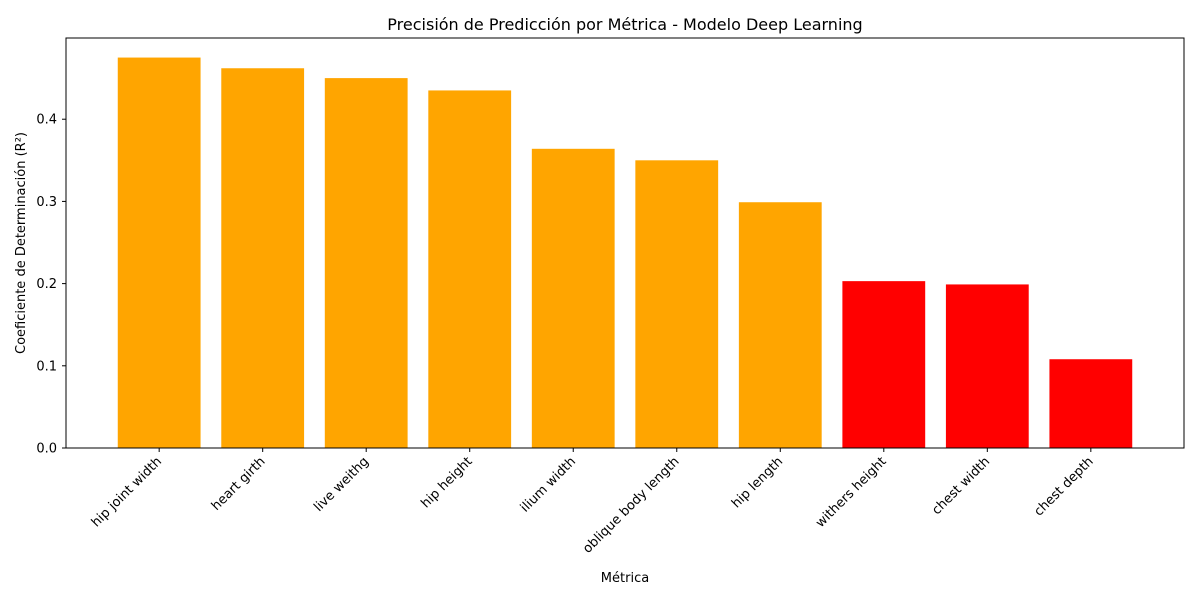 The width and height of the screenshot is (1200, 604). What do you see at coordinates (341, 484) in the screenshot?
I see `x-tick-label: live weithg` at bounding box center [341, 484].